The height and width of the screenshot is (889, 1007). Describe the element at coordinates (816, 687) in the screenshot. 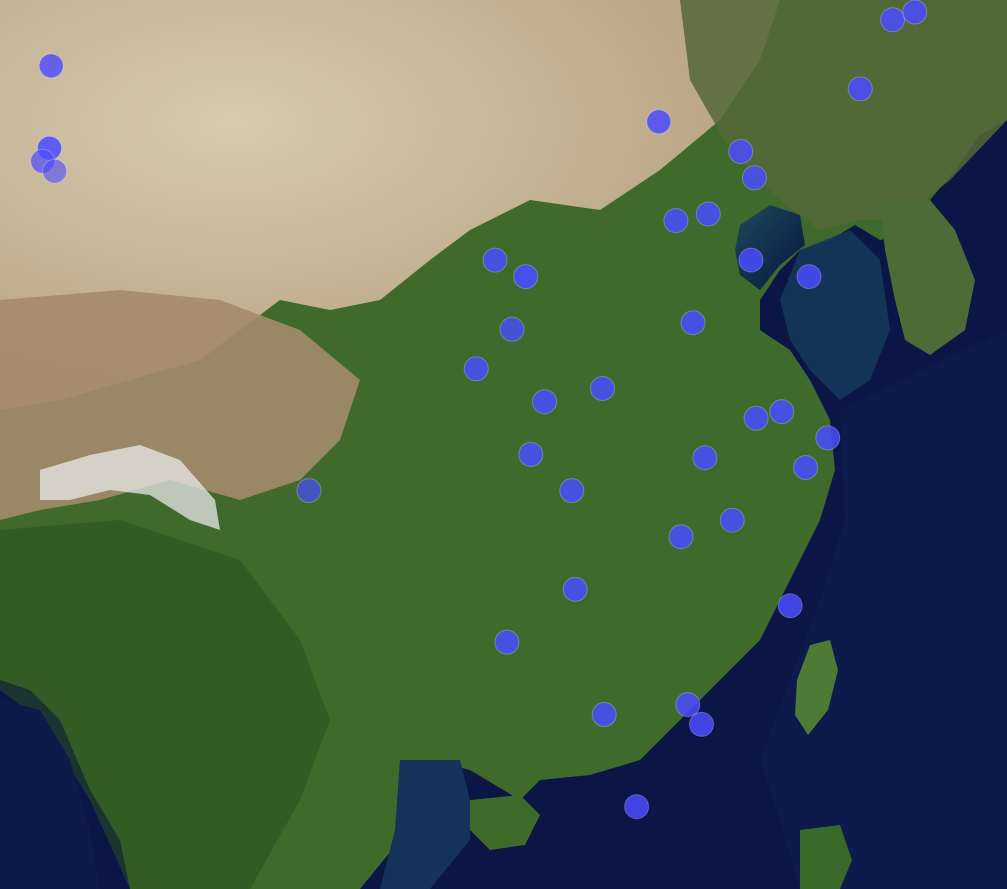

I see `land-taiwan` at that location.